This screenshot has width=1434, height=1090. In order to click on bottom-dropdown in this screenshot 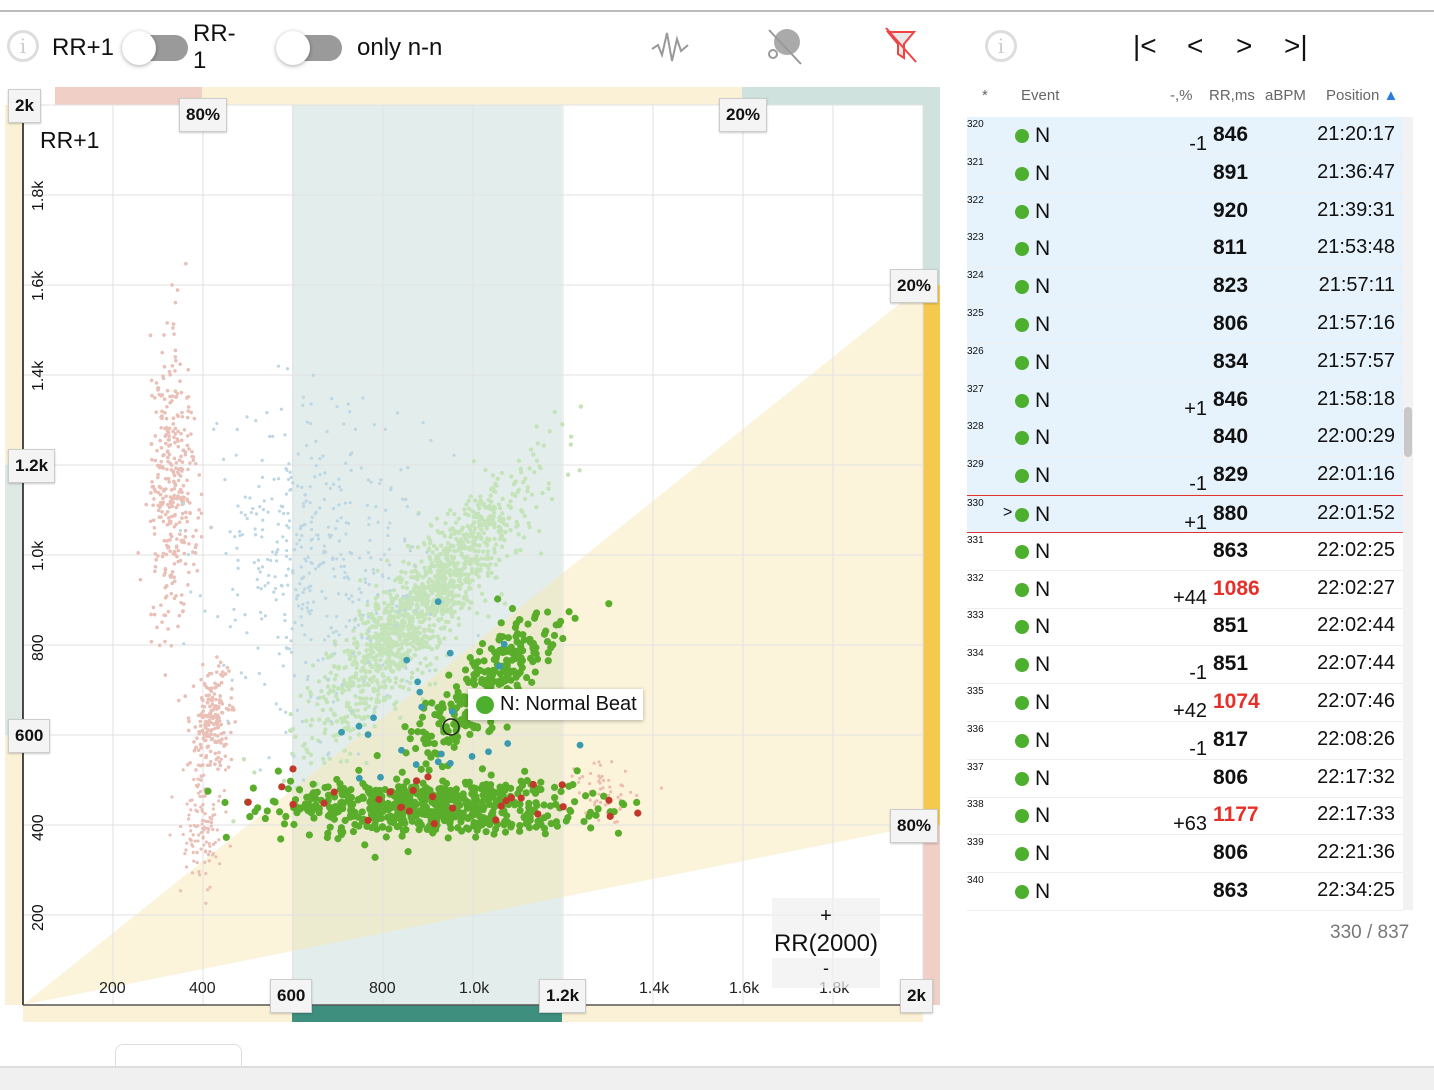, I will do `click(178, 1056)`.